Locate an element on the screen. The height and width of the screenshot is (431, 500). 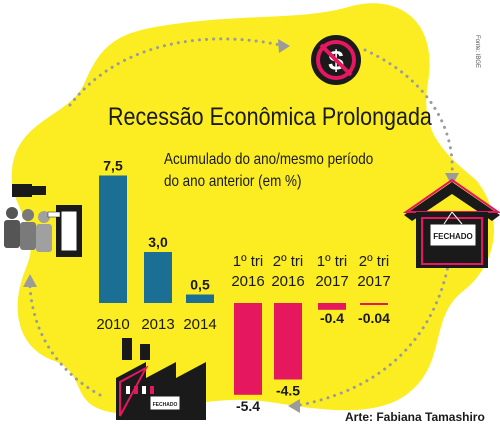
category-label-3: 2014 is located at coordinates (199, 324).